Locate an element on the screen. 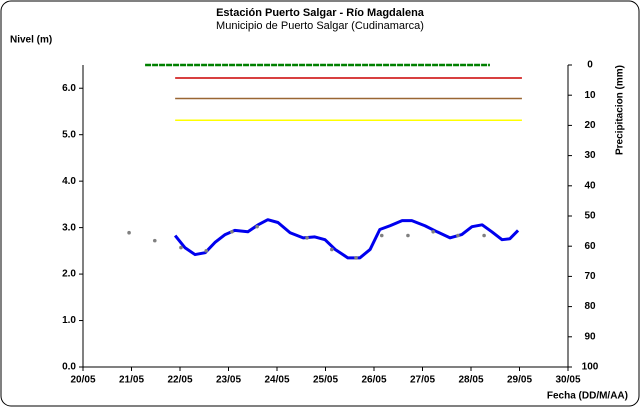 Image resolution: width=640 pixels, height=407 pixels. y-tick-label: 0.0 is located at coordinates (69, 367).